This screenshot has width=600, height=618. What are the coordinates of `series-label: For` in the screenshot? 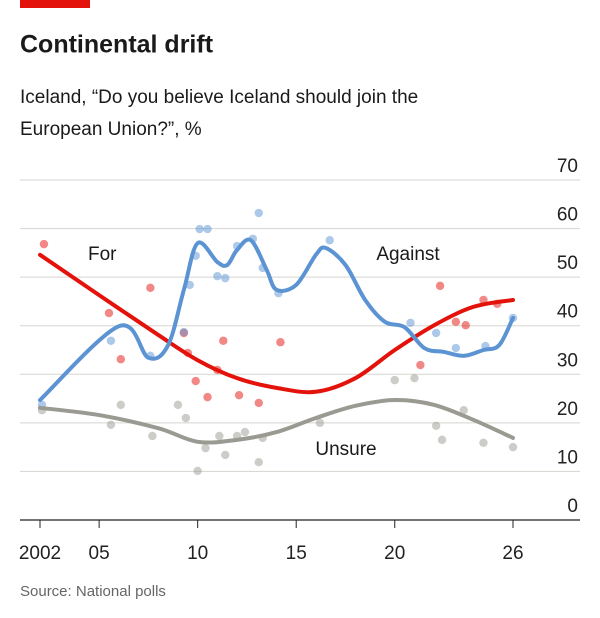 It's located at (102, 254).